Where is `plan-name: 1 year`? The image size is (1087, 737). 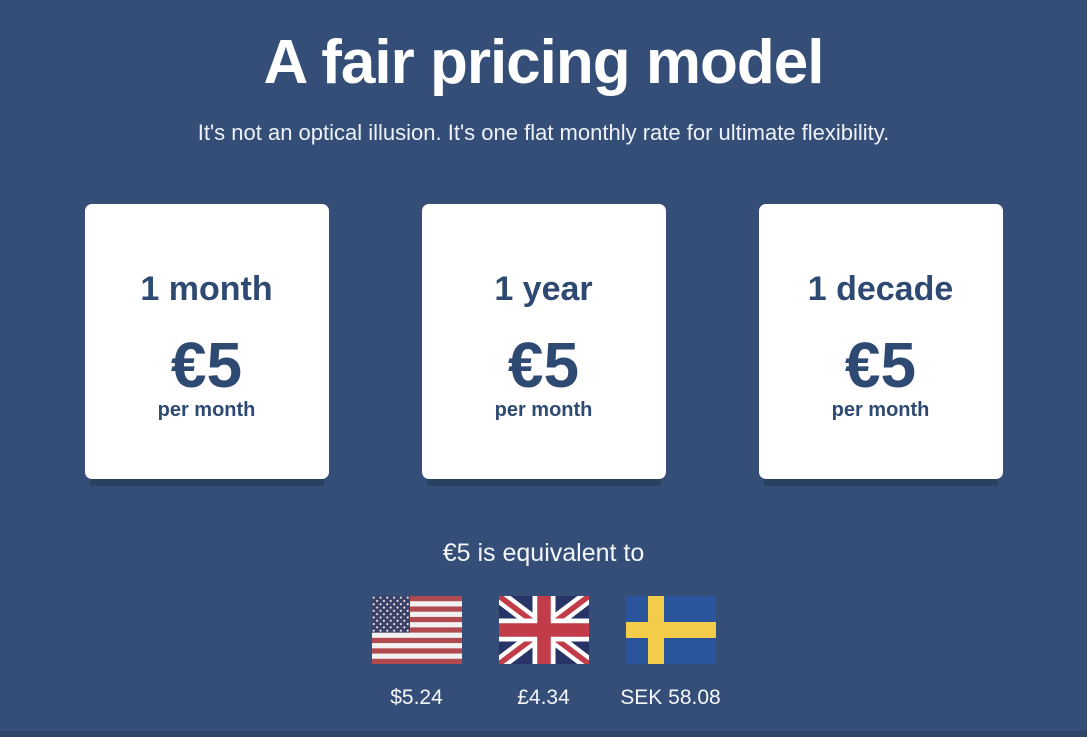 plan-name: 1 year is located at coordinates (543, 288).